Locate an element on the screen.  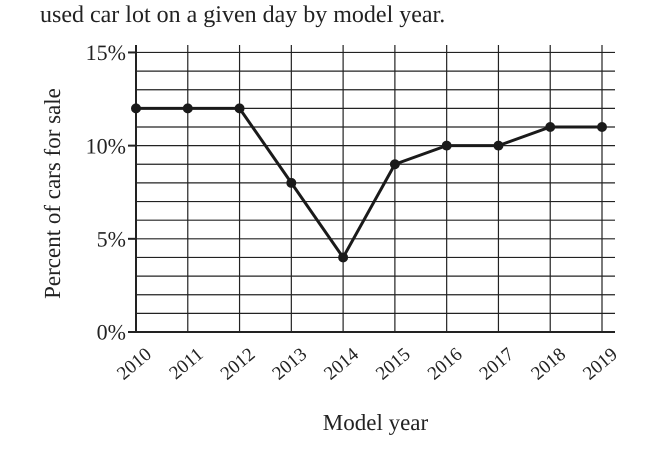
y-tick-label: 10% is located at coordinates (106, 145).